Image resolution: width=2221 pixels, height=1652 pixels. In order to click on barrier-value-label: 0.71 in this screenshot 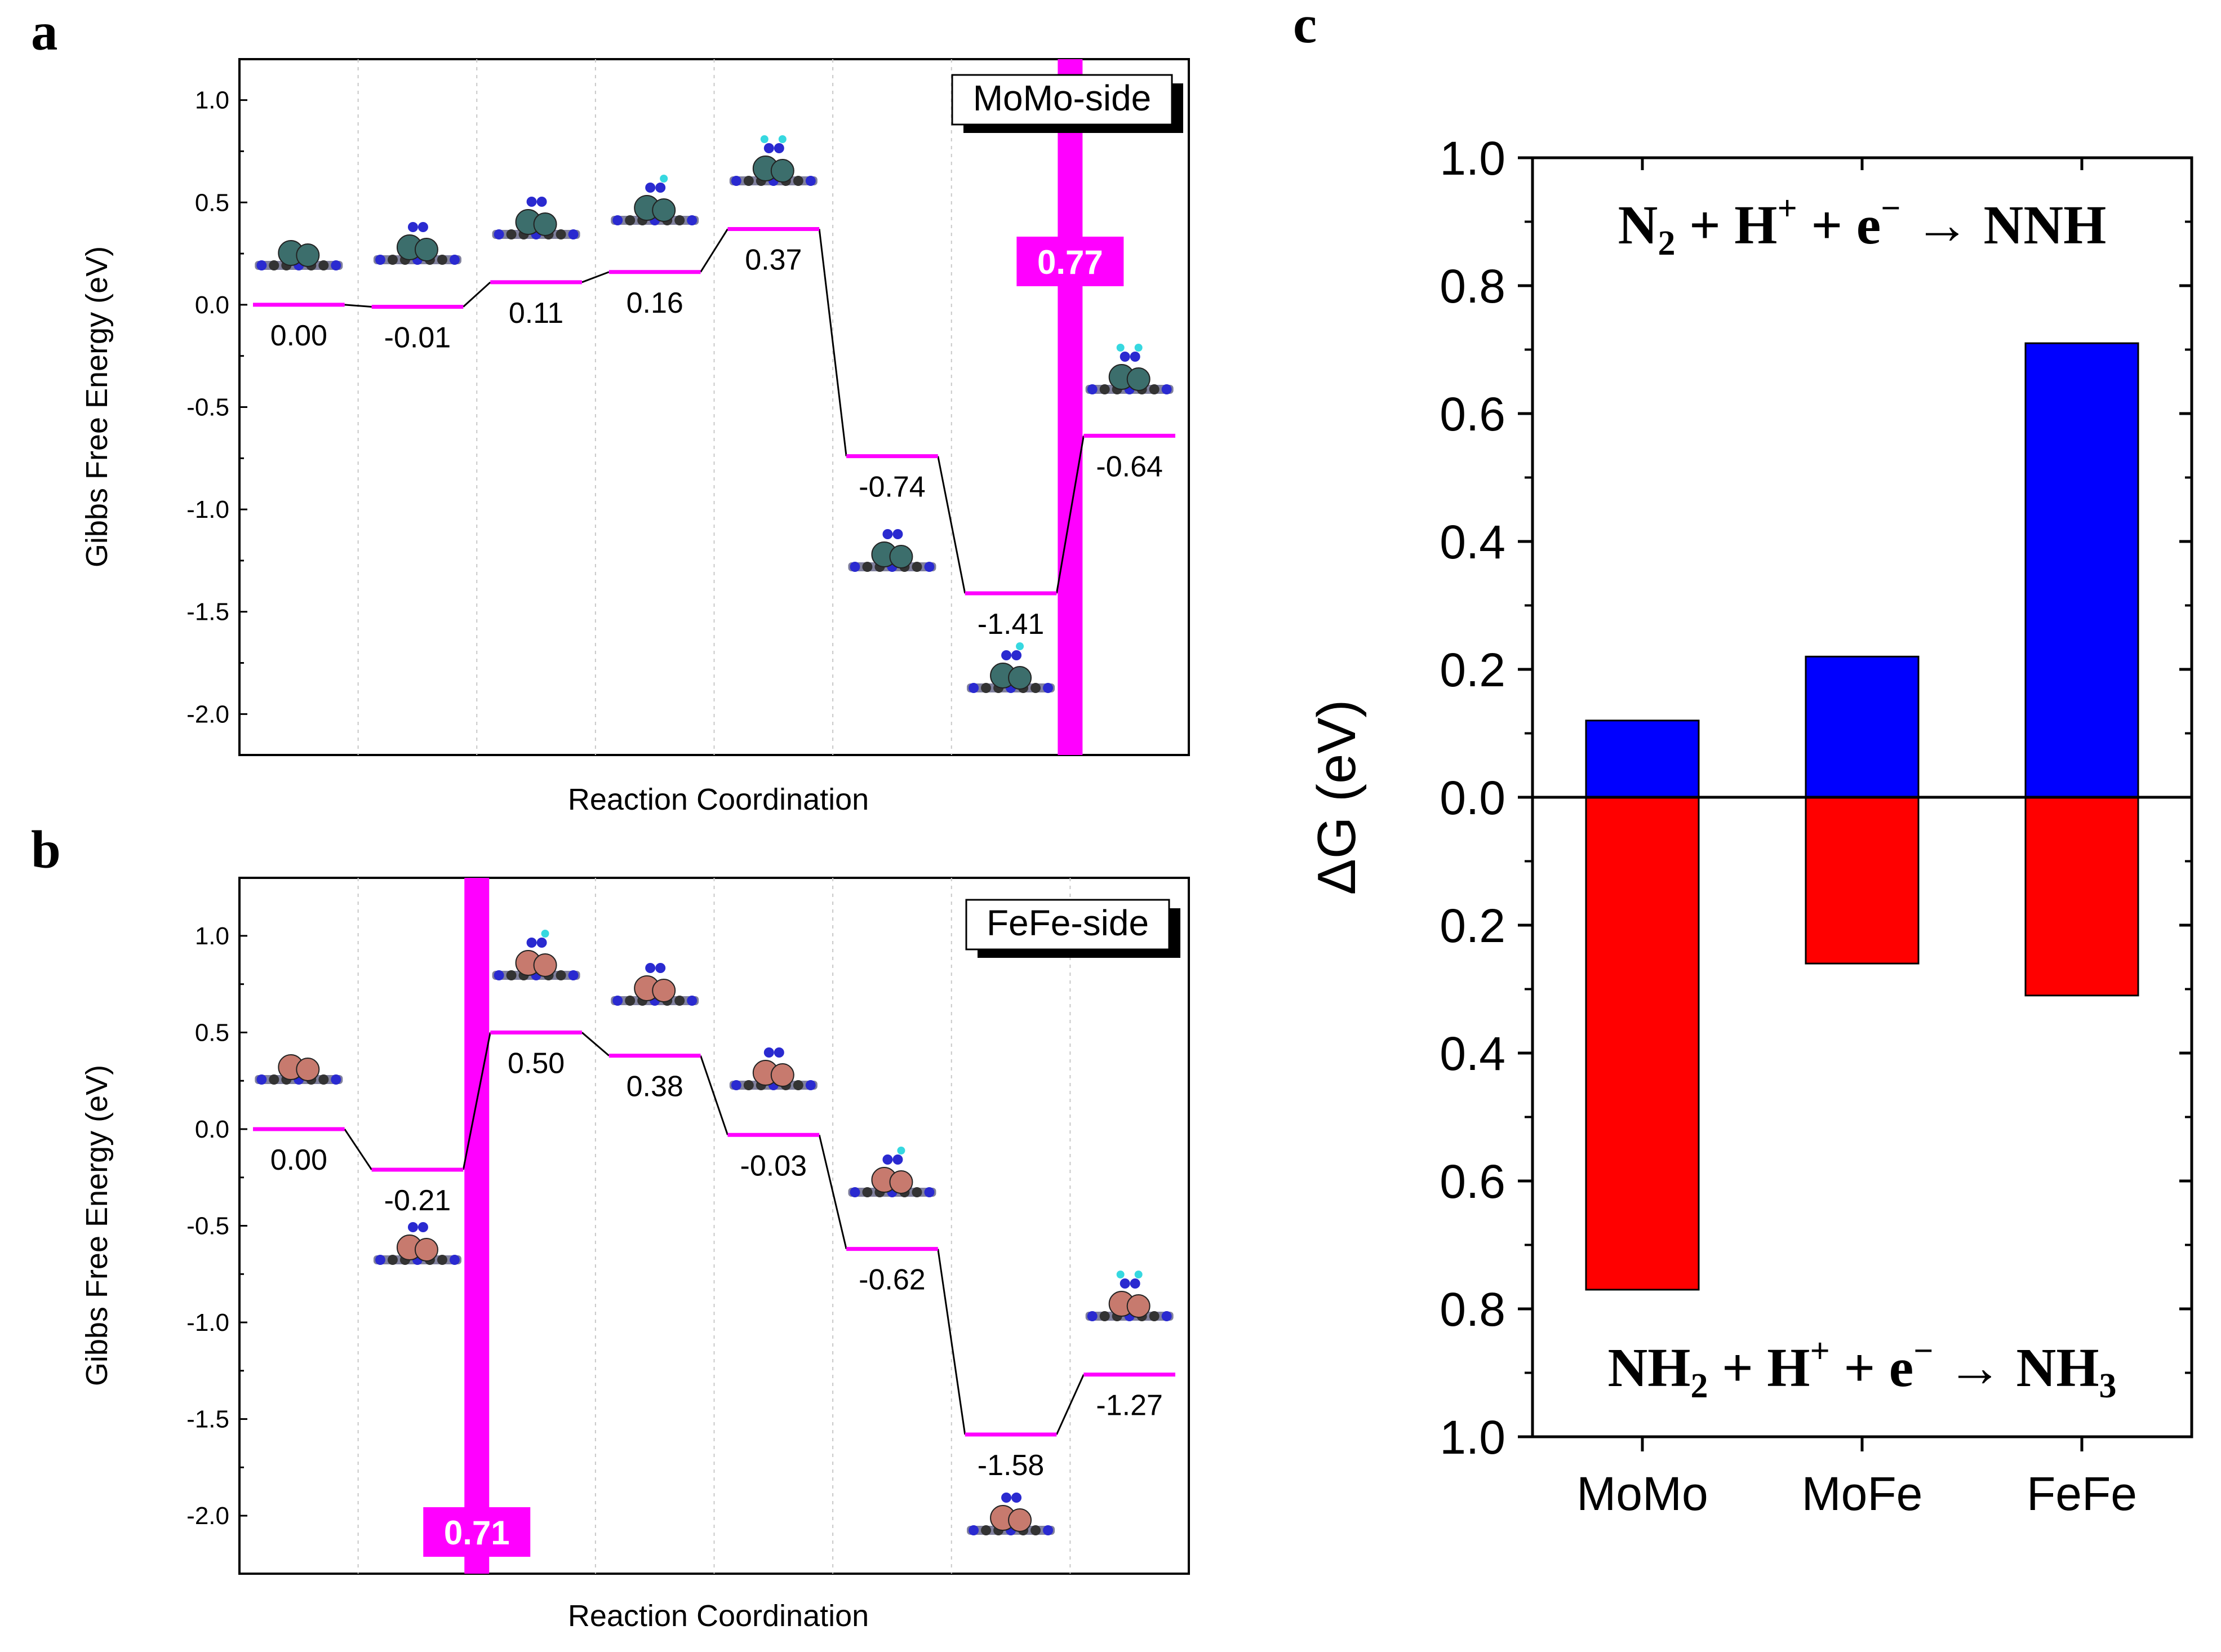, I will do `click(477, 1533)`.